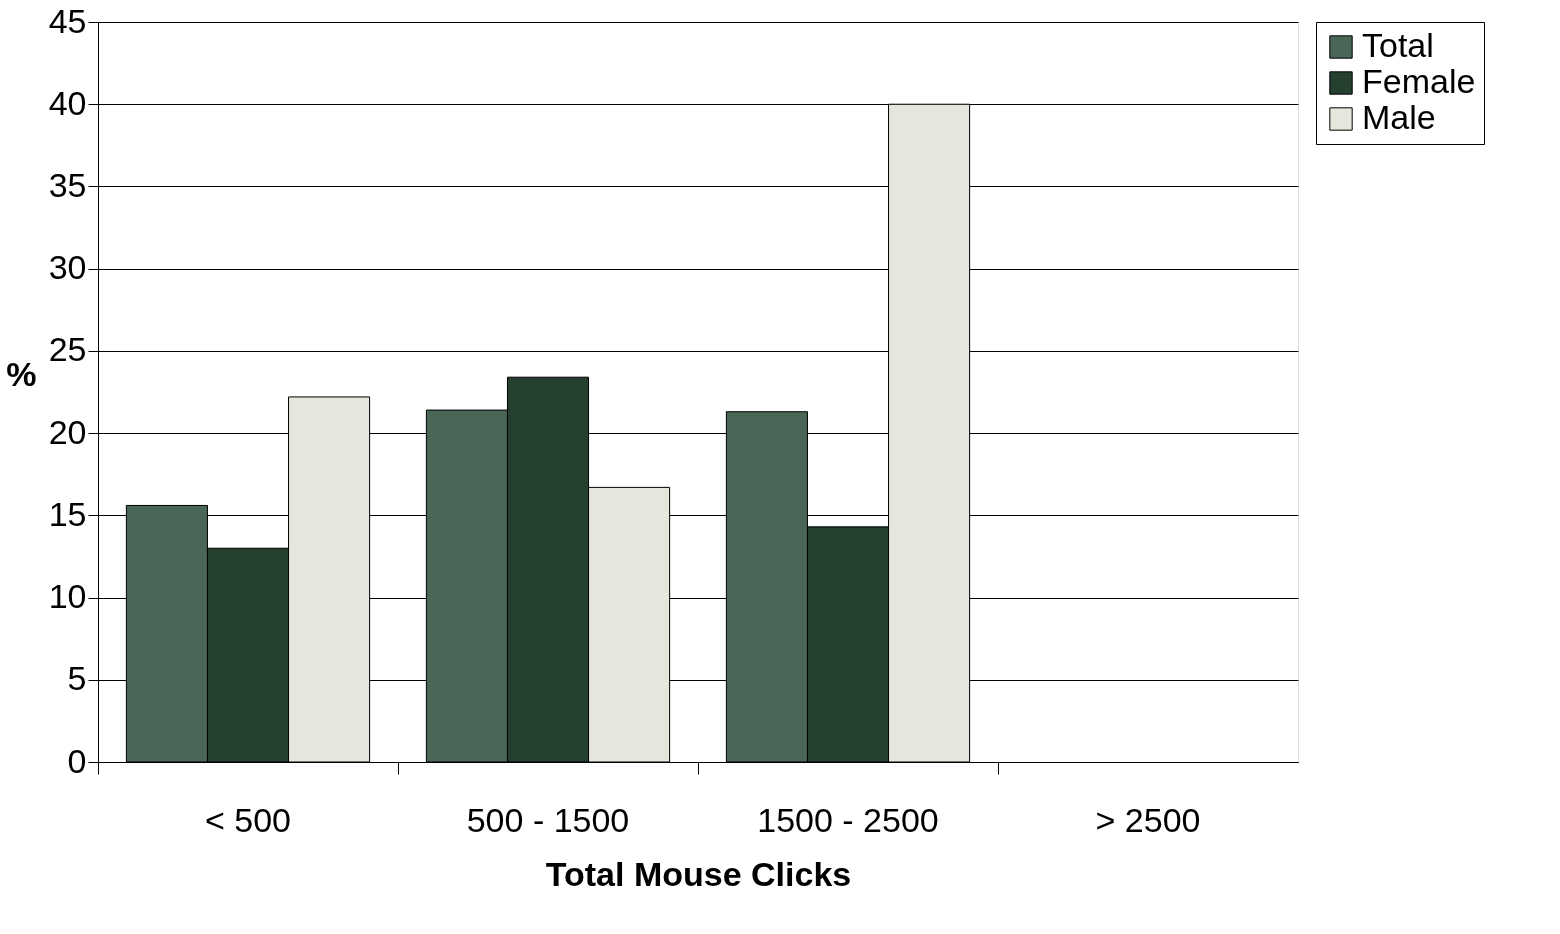  I want to click on x-axis-title: Total Mouse Clicks, so click(698, 873).